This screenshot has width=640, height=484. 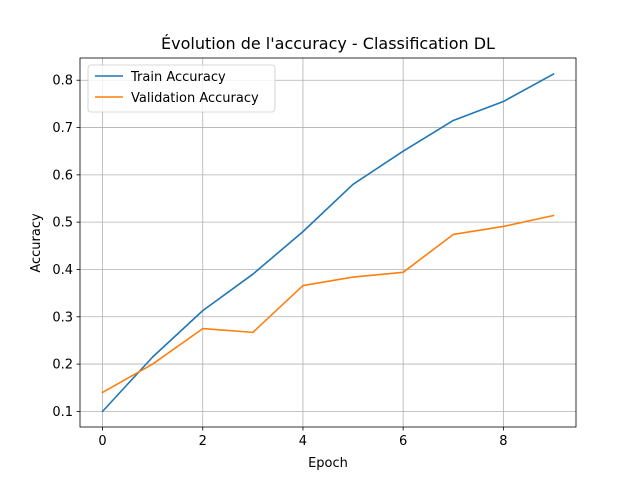 What do you see at coordinates (403, 441) in the screenshot?
I see `x-tick-label: 6` at bounding box center [403, 441].